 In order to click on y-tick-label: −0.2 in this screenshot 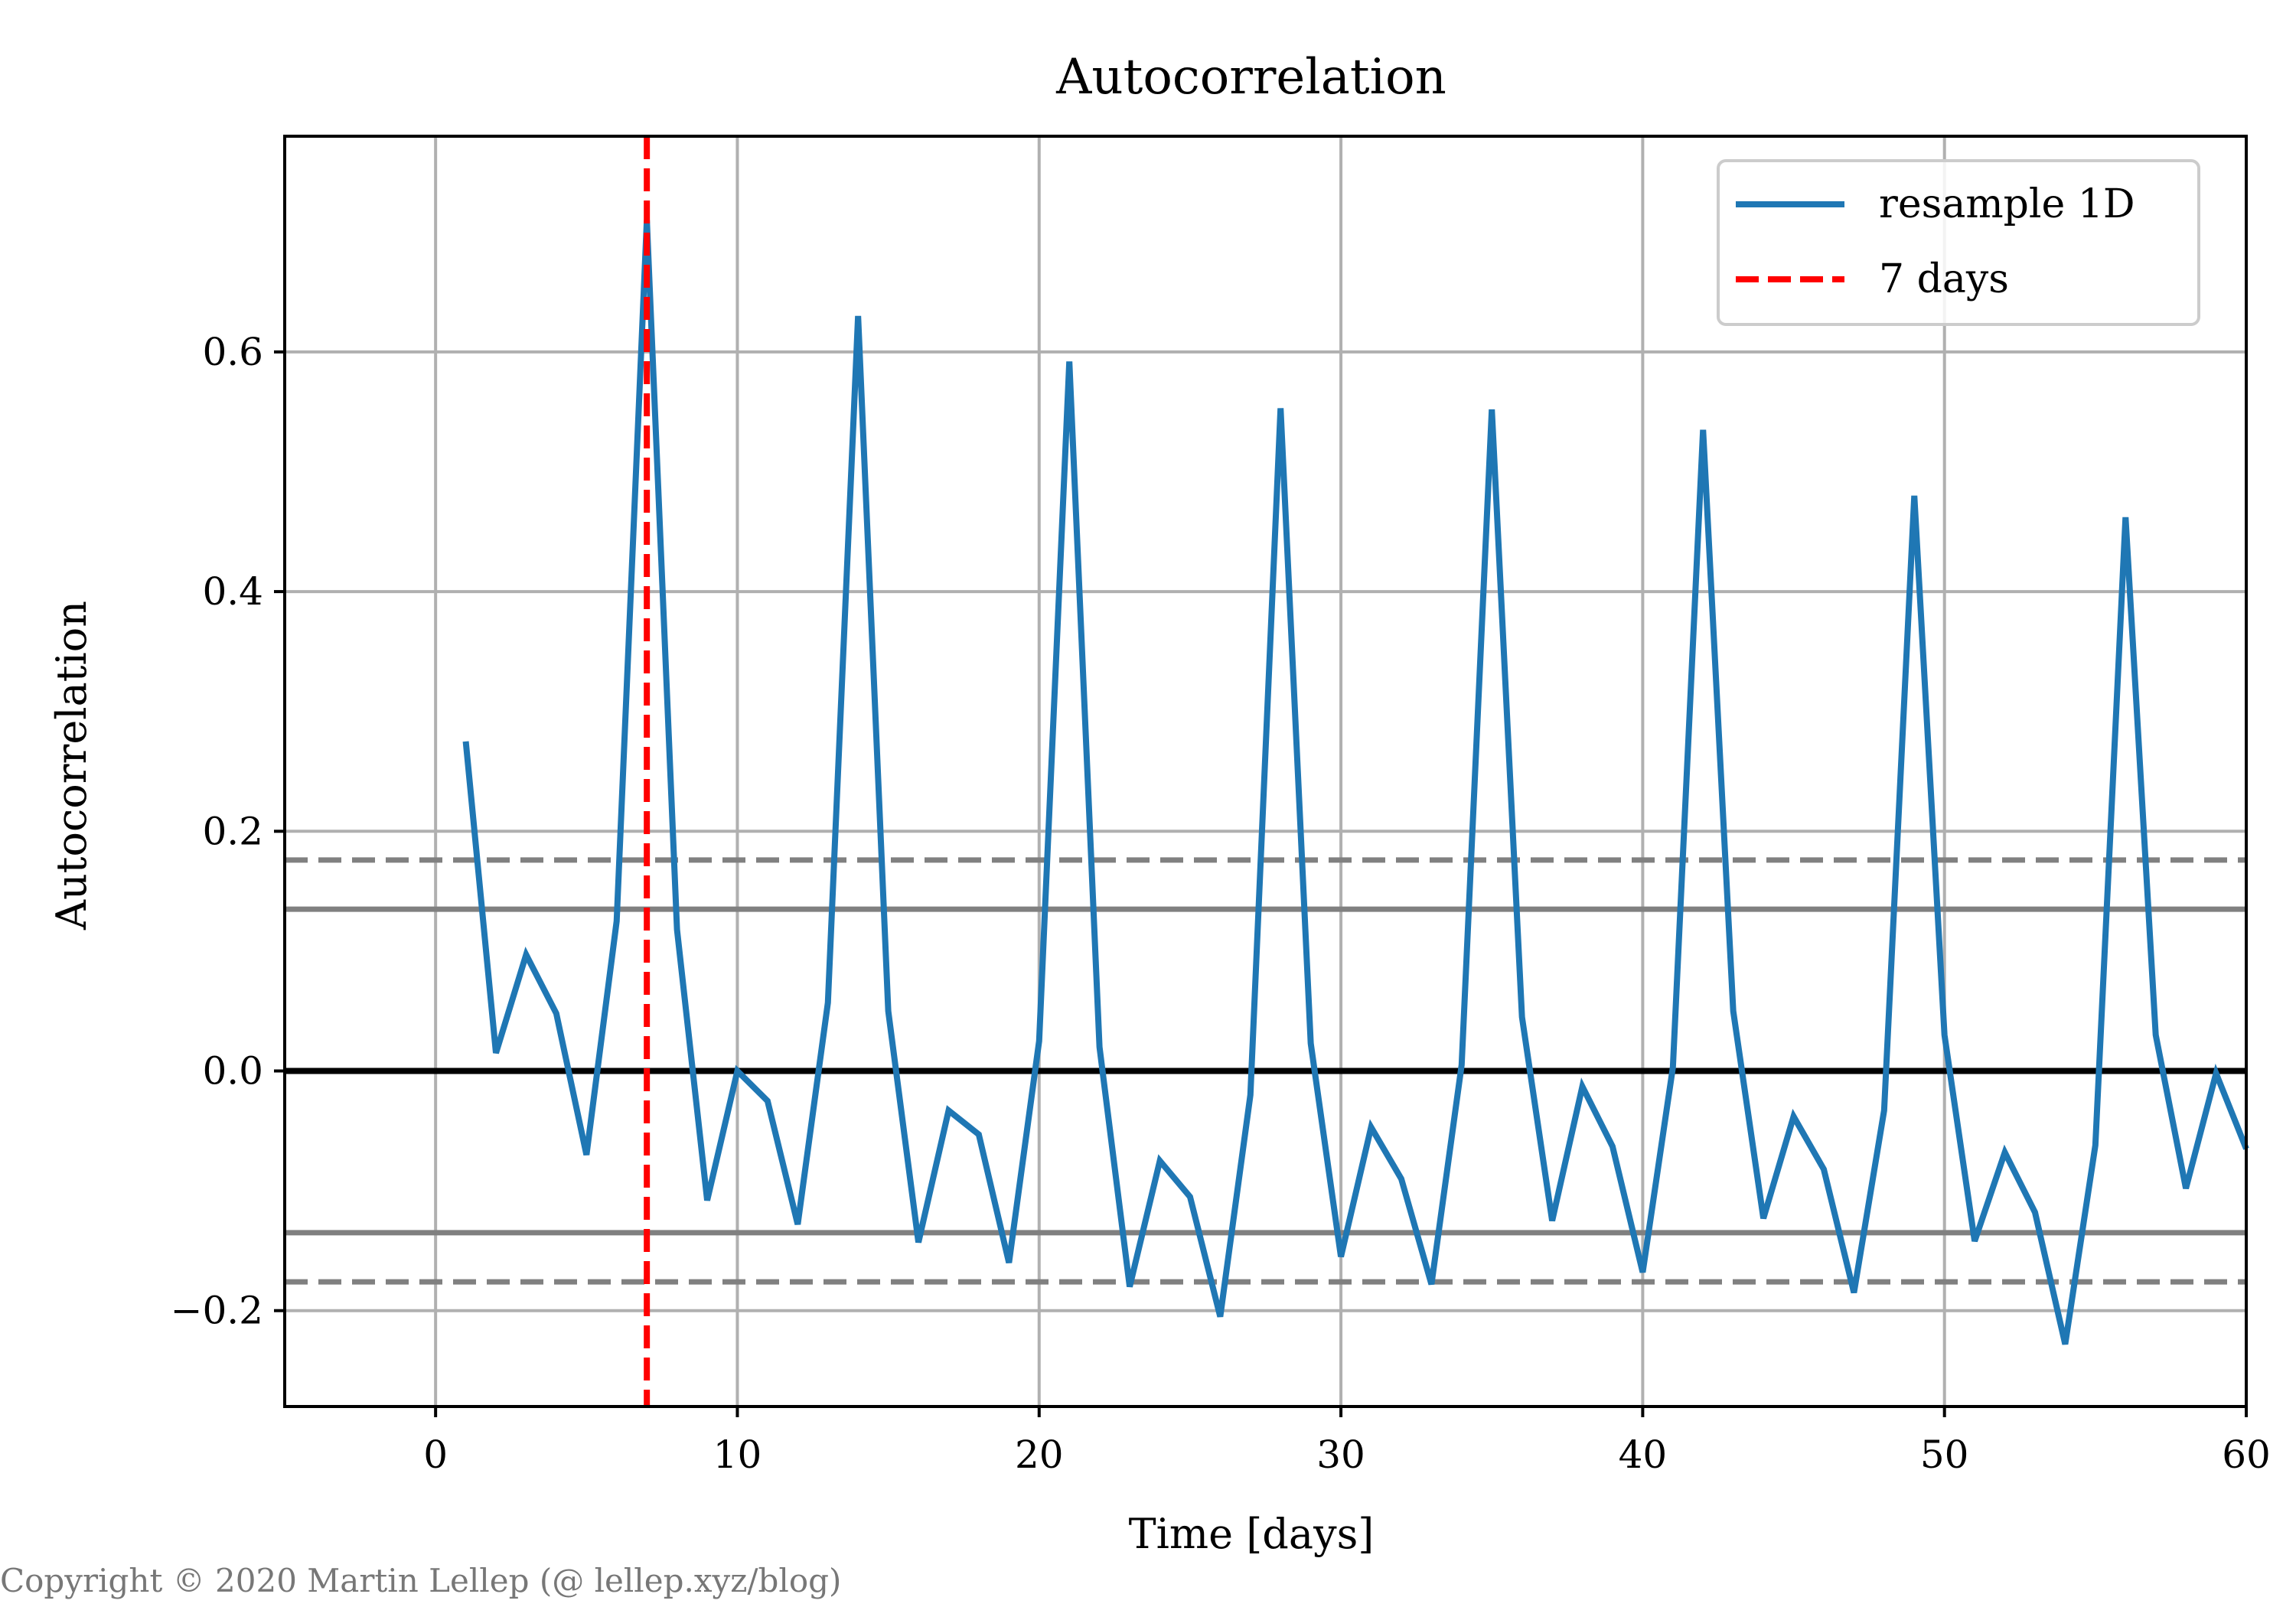, I will do `click(217, 1311)`.